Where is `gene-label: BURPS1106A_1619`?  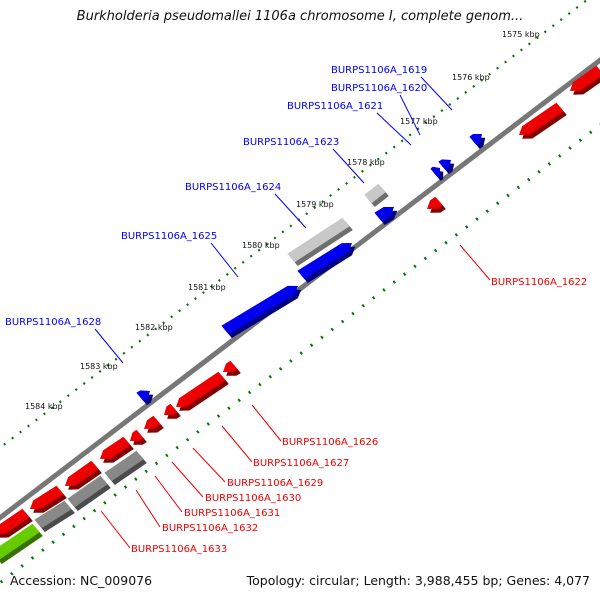 gene-label: BURPS1106A_1619 is located at coordinates (379, 70).